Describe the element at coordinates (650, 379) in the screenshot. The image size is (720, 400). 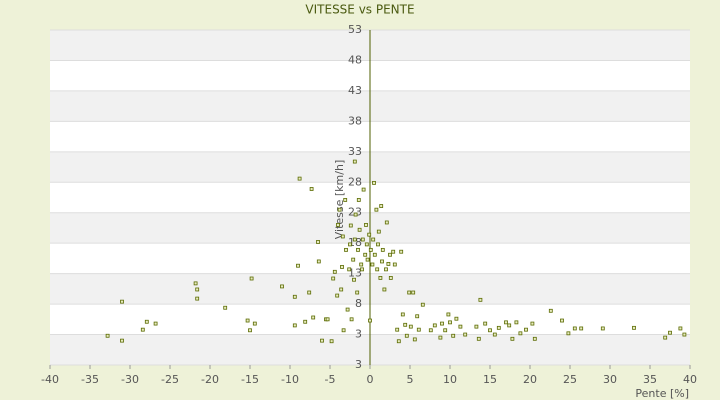
I see `x-tick-label: 35` at that location.